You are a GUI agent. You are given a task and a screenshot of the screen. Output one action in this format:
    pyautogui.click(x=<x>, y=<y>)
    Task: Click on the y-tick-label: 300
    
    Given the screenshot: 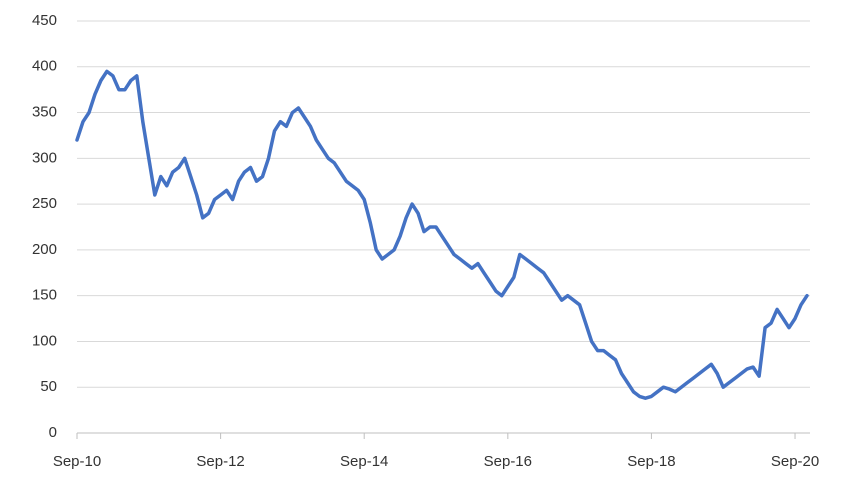 What is the action you would take?
    pyautogui.click(x=44, y=157)
    